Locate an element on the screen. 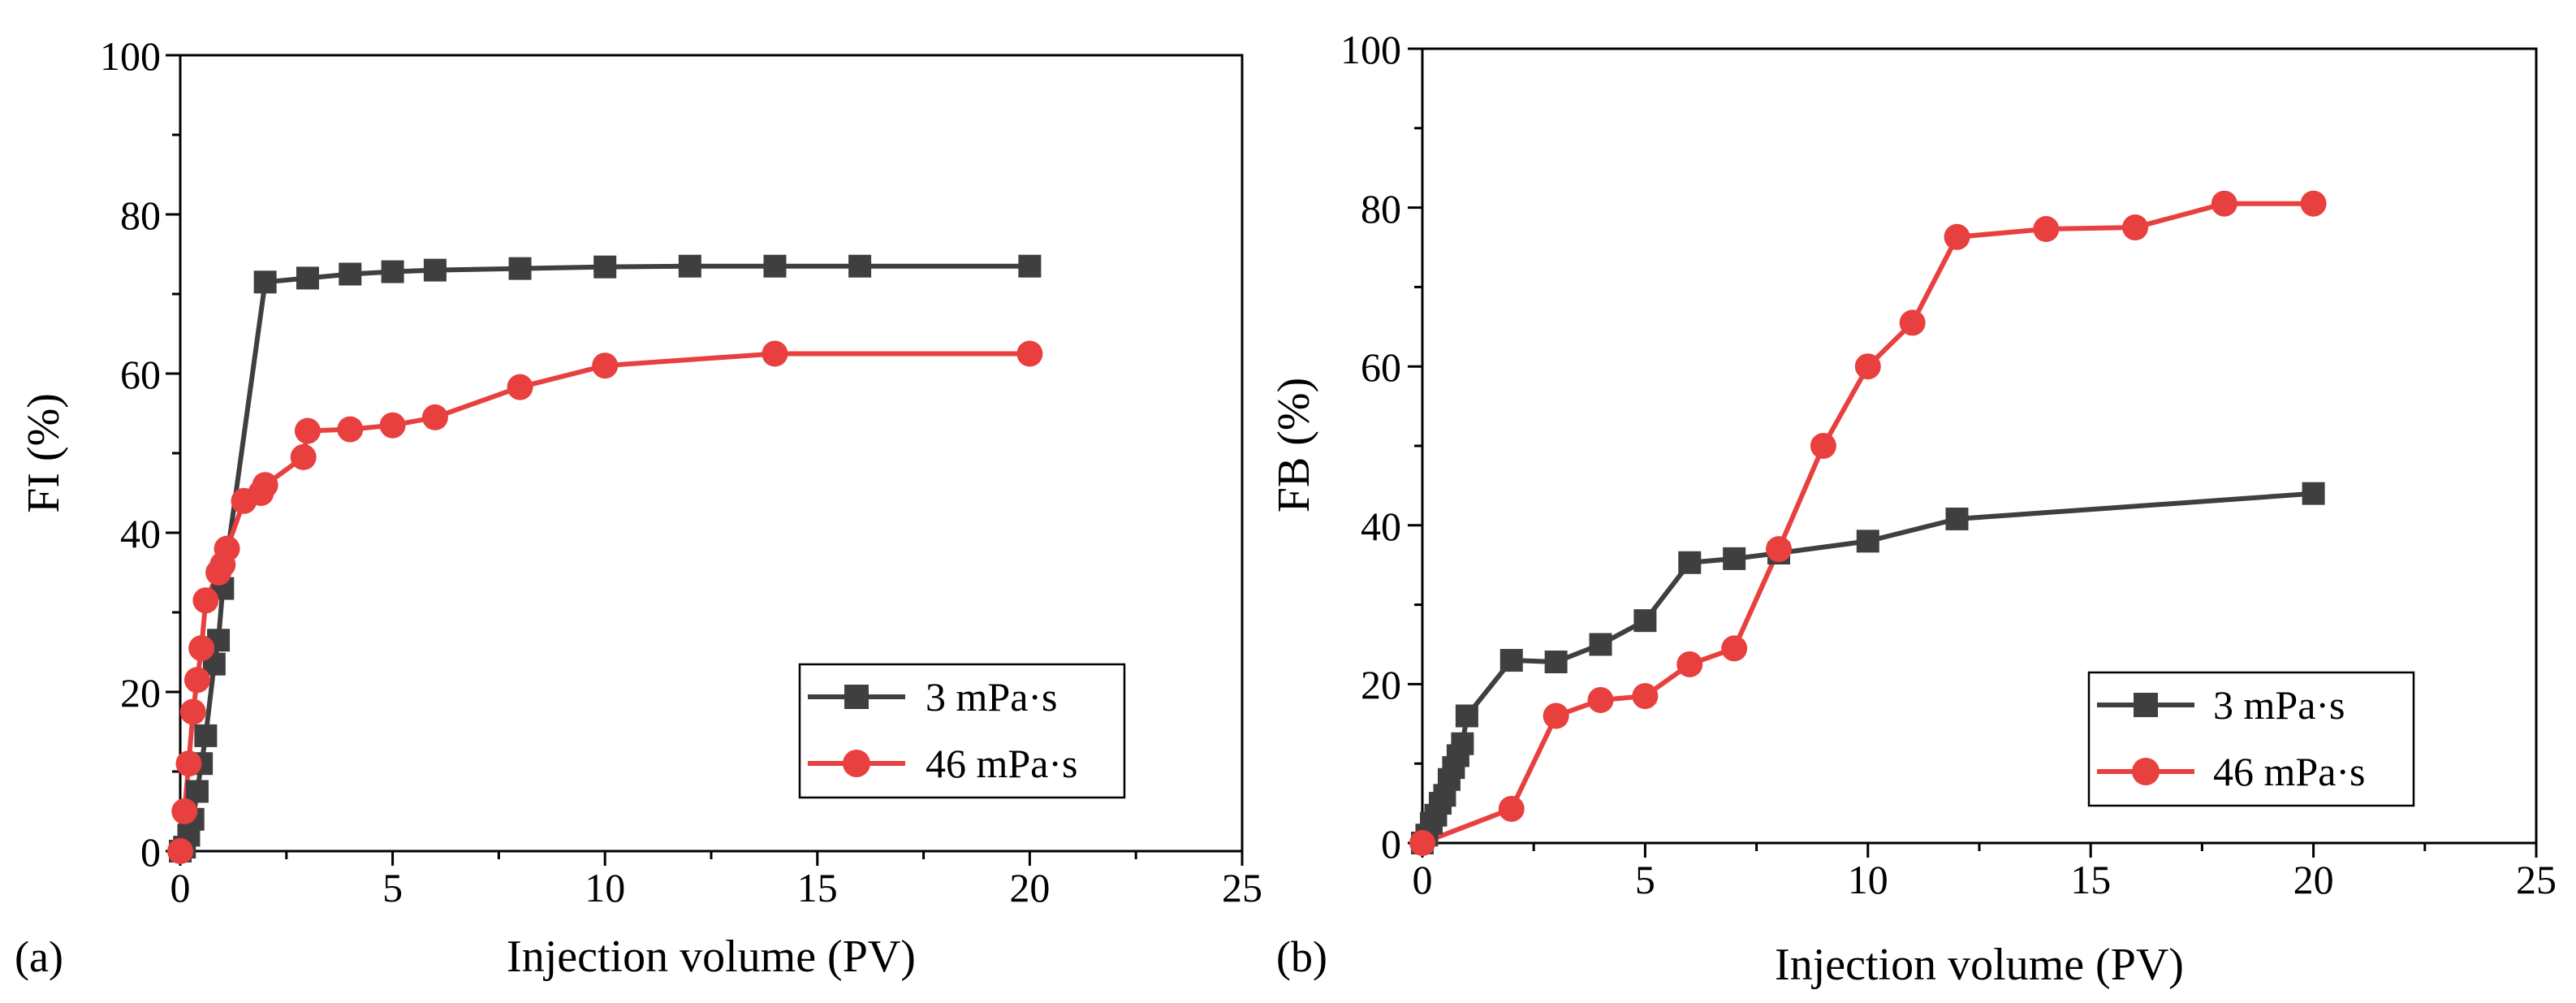  panel-a-x-tick-label: 15 is located at coordinates (817, 888).